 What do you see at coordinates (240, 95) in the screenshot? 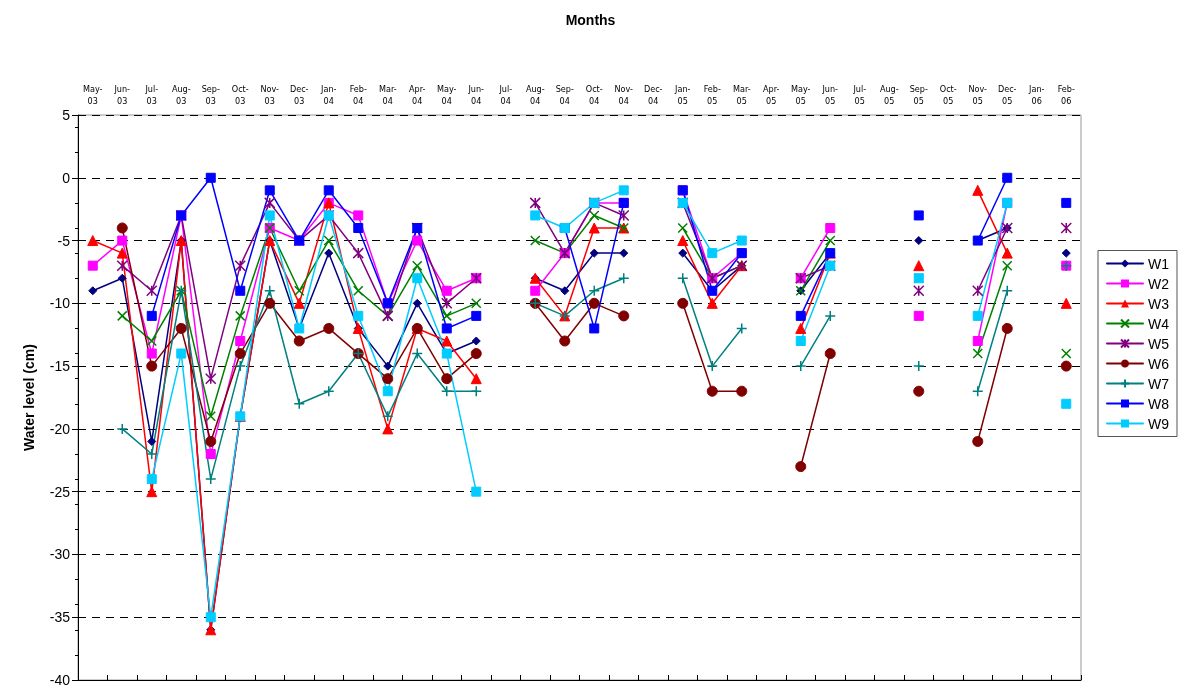
I see `x-tick-label: Oct- 03` at bounding box center [240, 95].